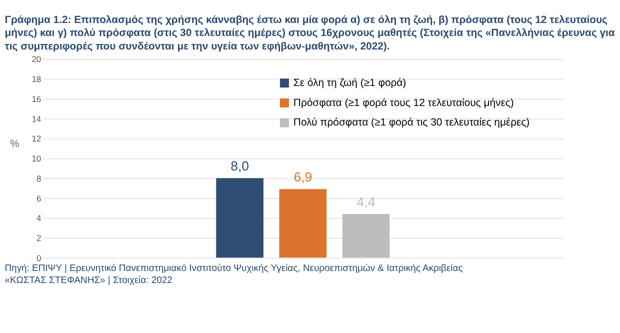  I want to click on y-tick-label: 10, so click(37, 159).